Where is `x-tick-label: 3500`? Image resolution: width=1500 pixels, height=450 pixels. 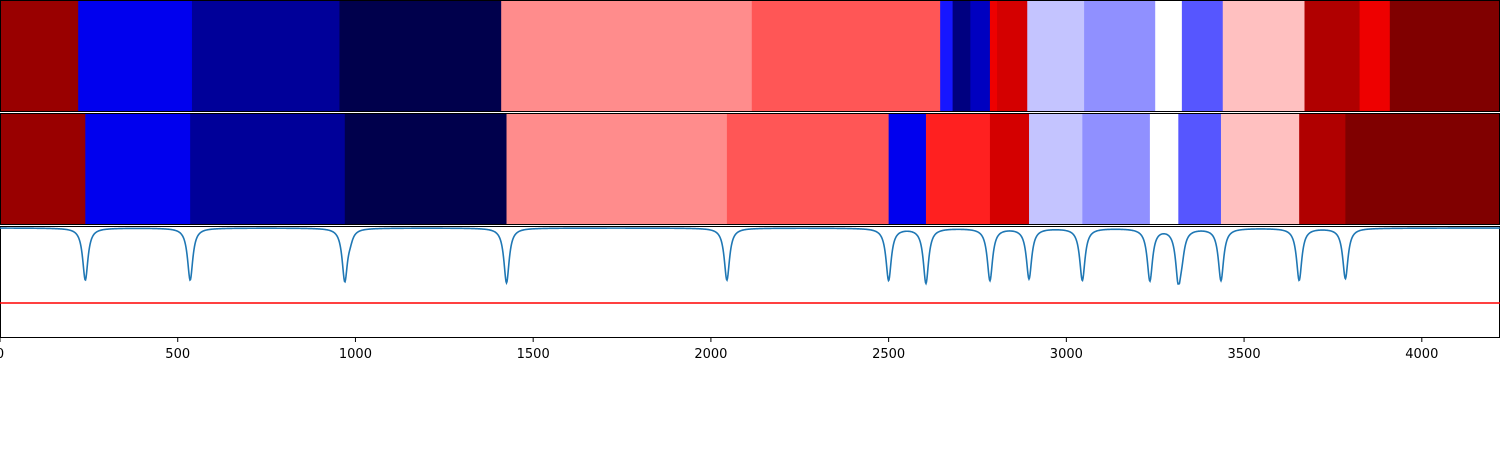
x-tick-label: 3500 is located at coordinates (1244, 354).